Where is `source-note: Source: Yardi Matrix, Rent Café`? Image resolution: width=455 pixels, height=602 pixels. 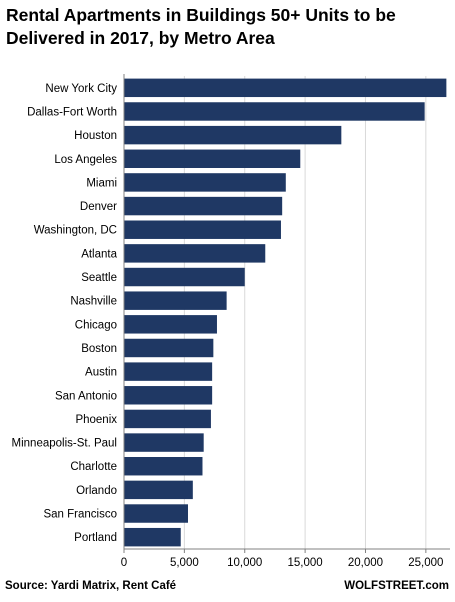 source-note: Source: Yardi Matrix, Rent Café is located at coordinates (91, 586).